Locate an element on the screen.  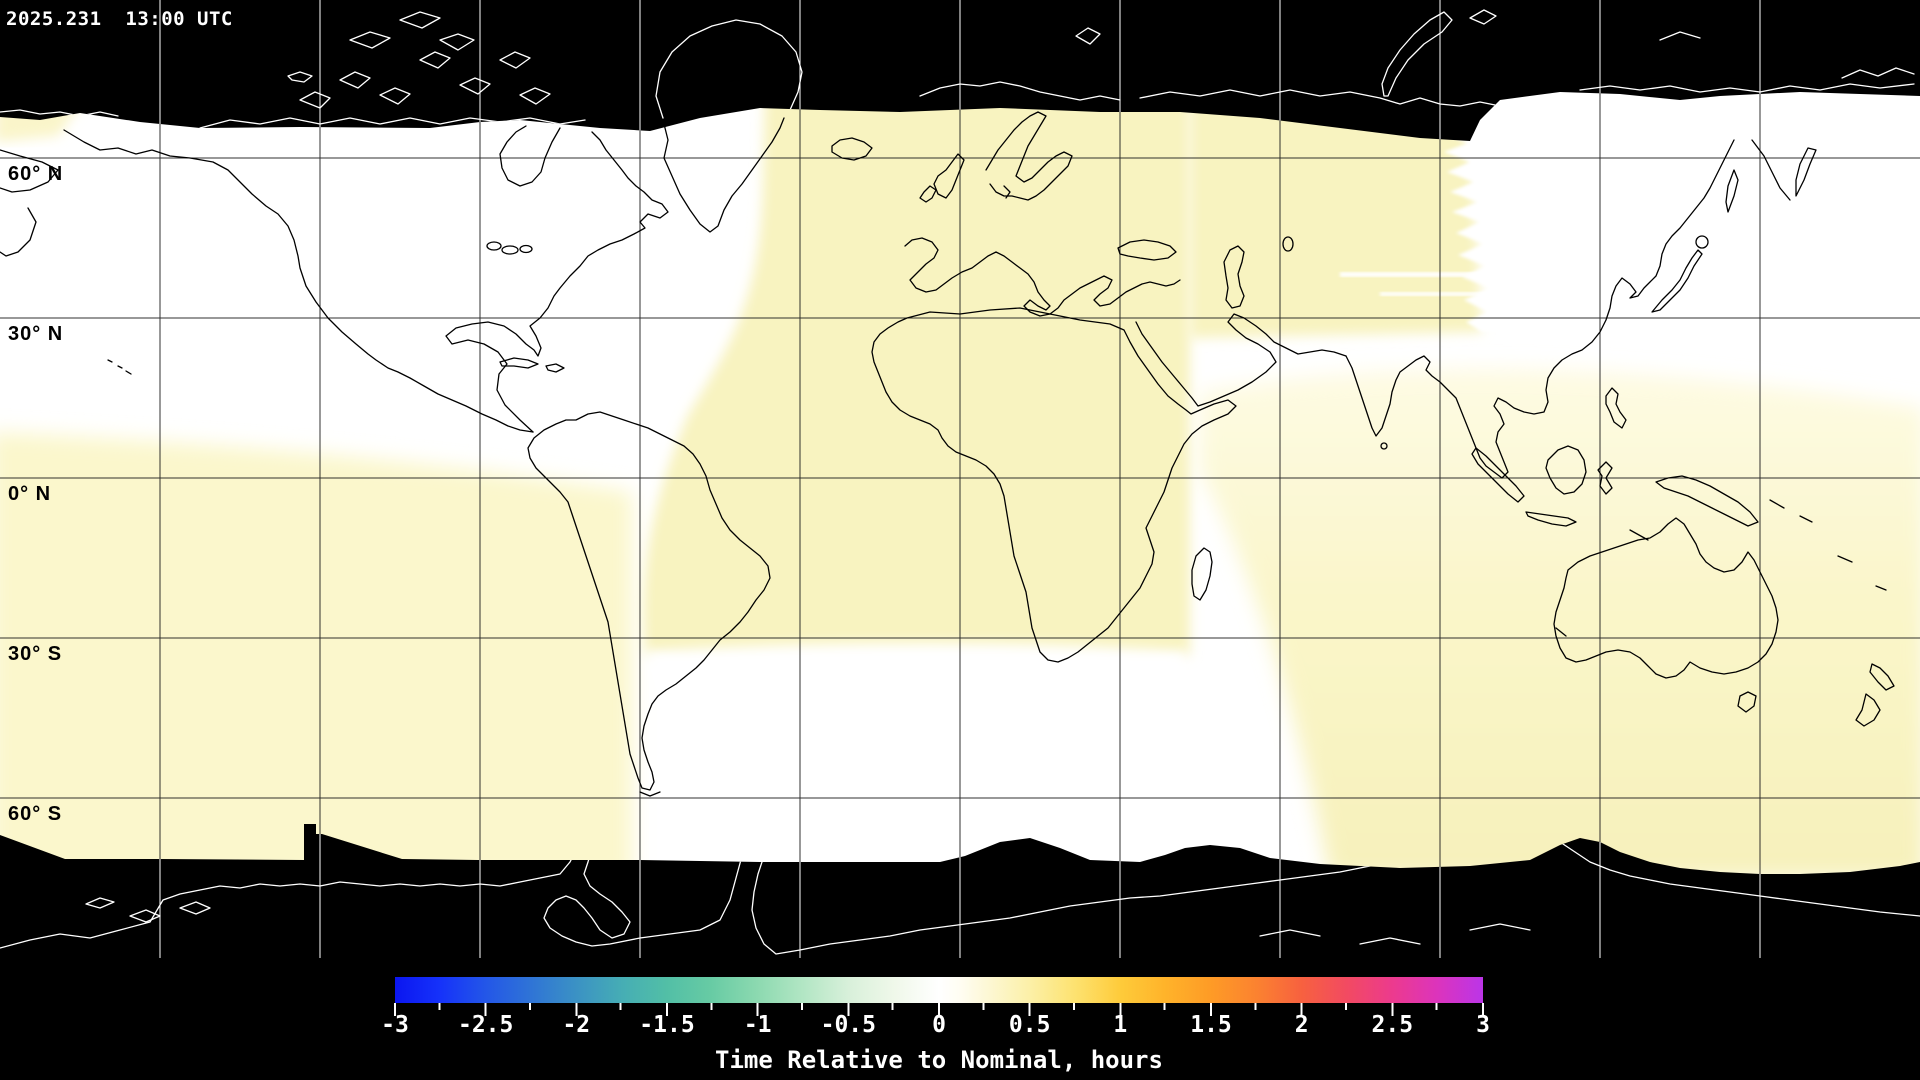
colorbar-tick-label: 2 is located at coordinates (1301, 1025).